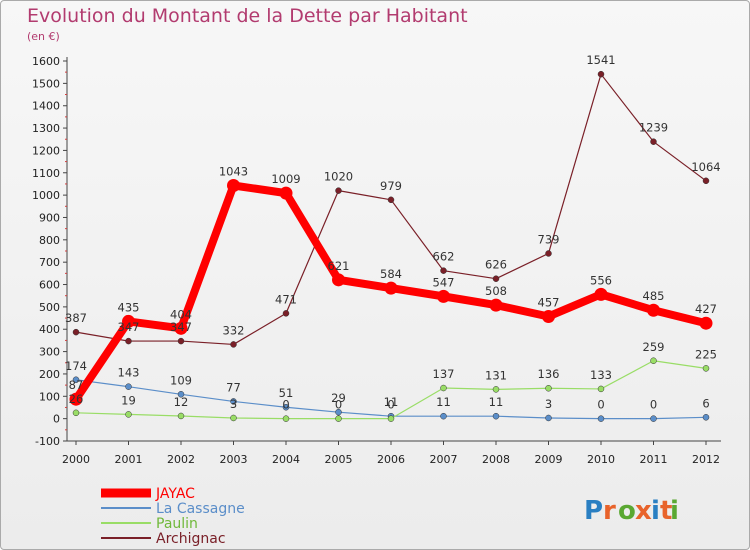  Describe the element at coordinates (234, 459) in the screenshot. I see `x-tick-label: 2003` at that location.